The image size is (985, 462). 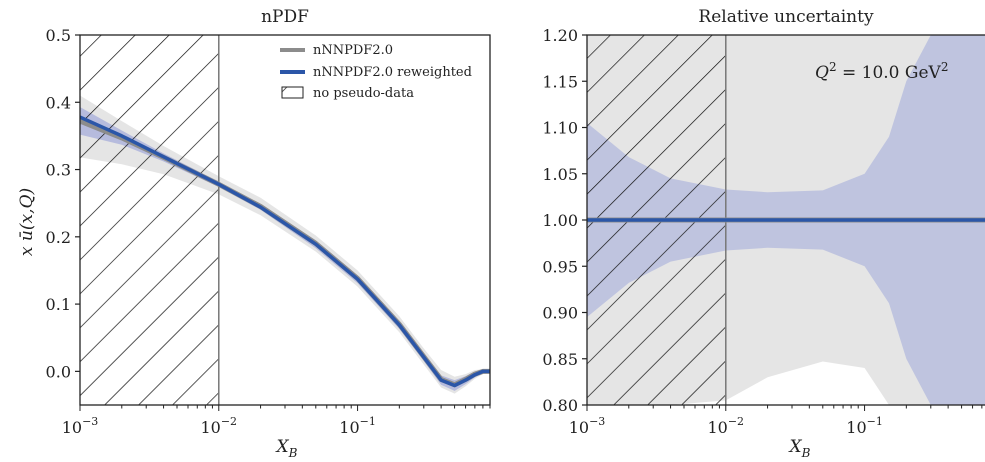 I want to click on y-tick-label: 0.90, so click(x=560, y=313).